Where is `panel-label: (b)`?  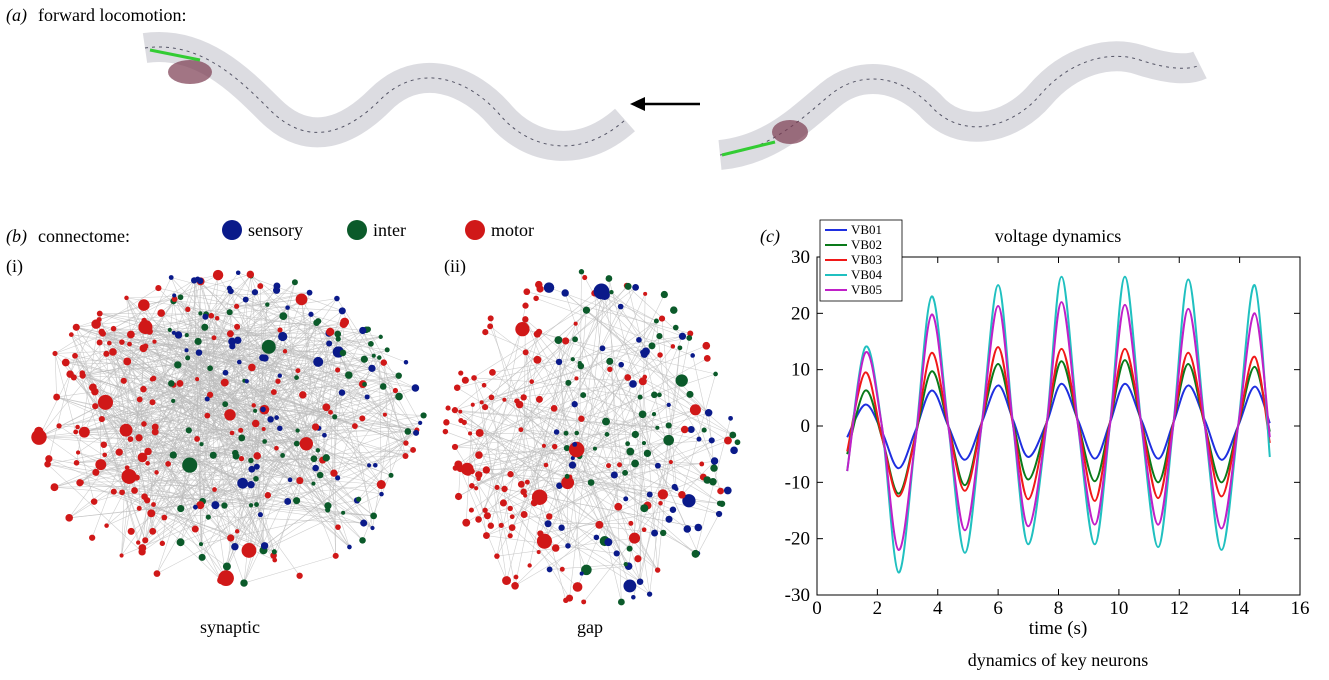 panel-label: (b) is located at coordinates (16, 236).